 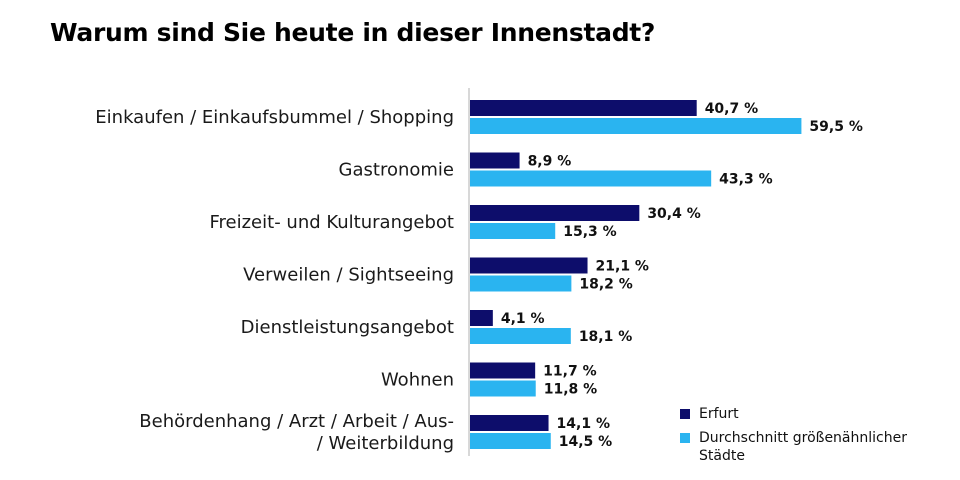 What do you see at coordinates (685, 414) in the screenshot?
I see `legend-swatch-erfurt` at bounding box center [685, 414].